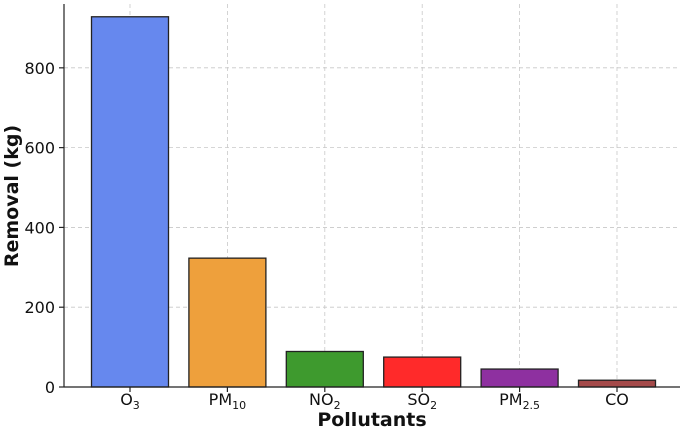  Describe the element at coordinates (130, 401) in the screenshot. I see `x-tick-label: O3` at that location.